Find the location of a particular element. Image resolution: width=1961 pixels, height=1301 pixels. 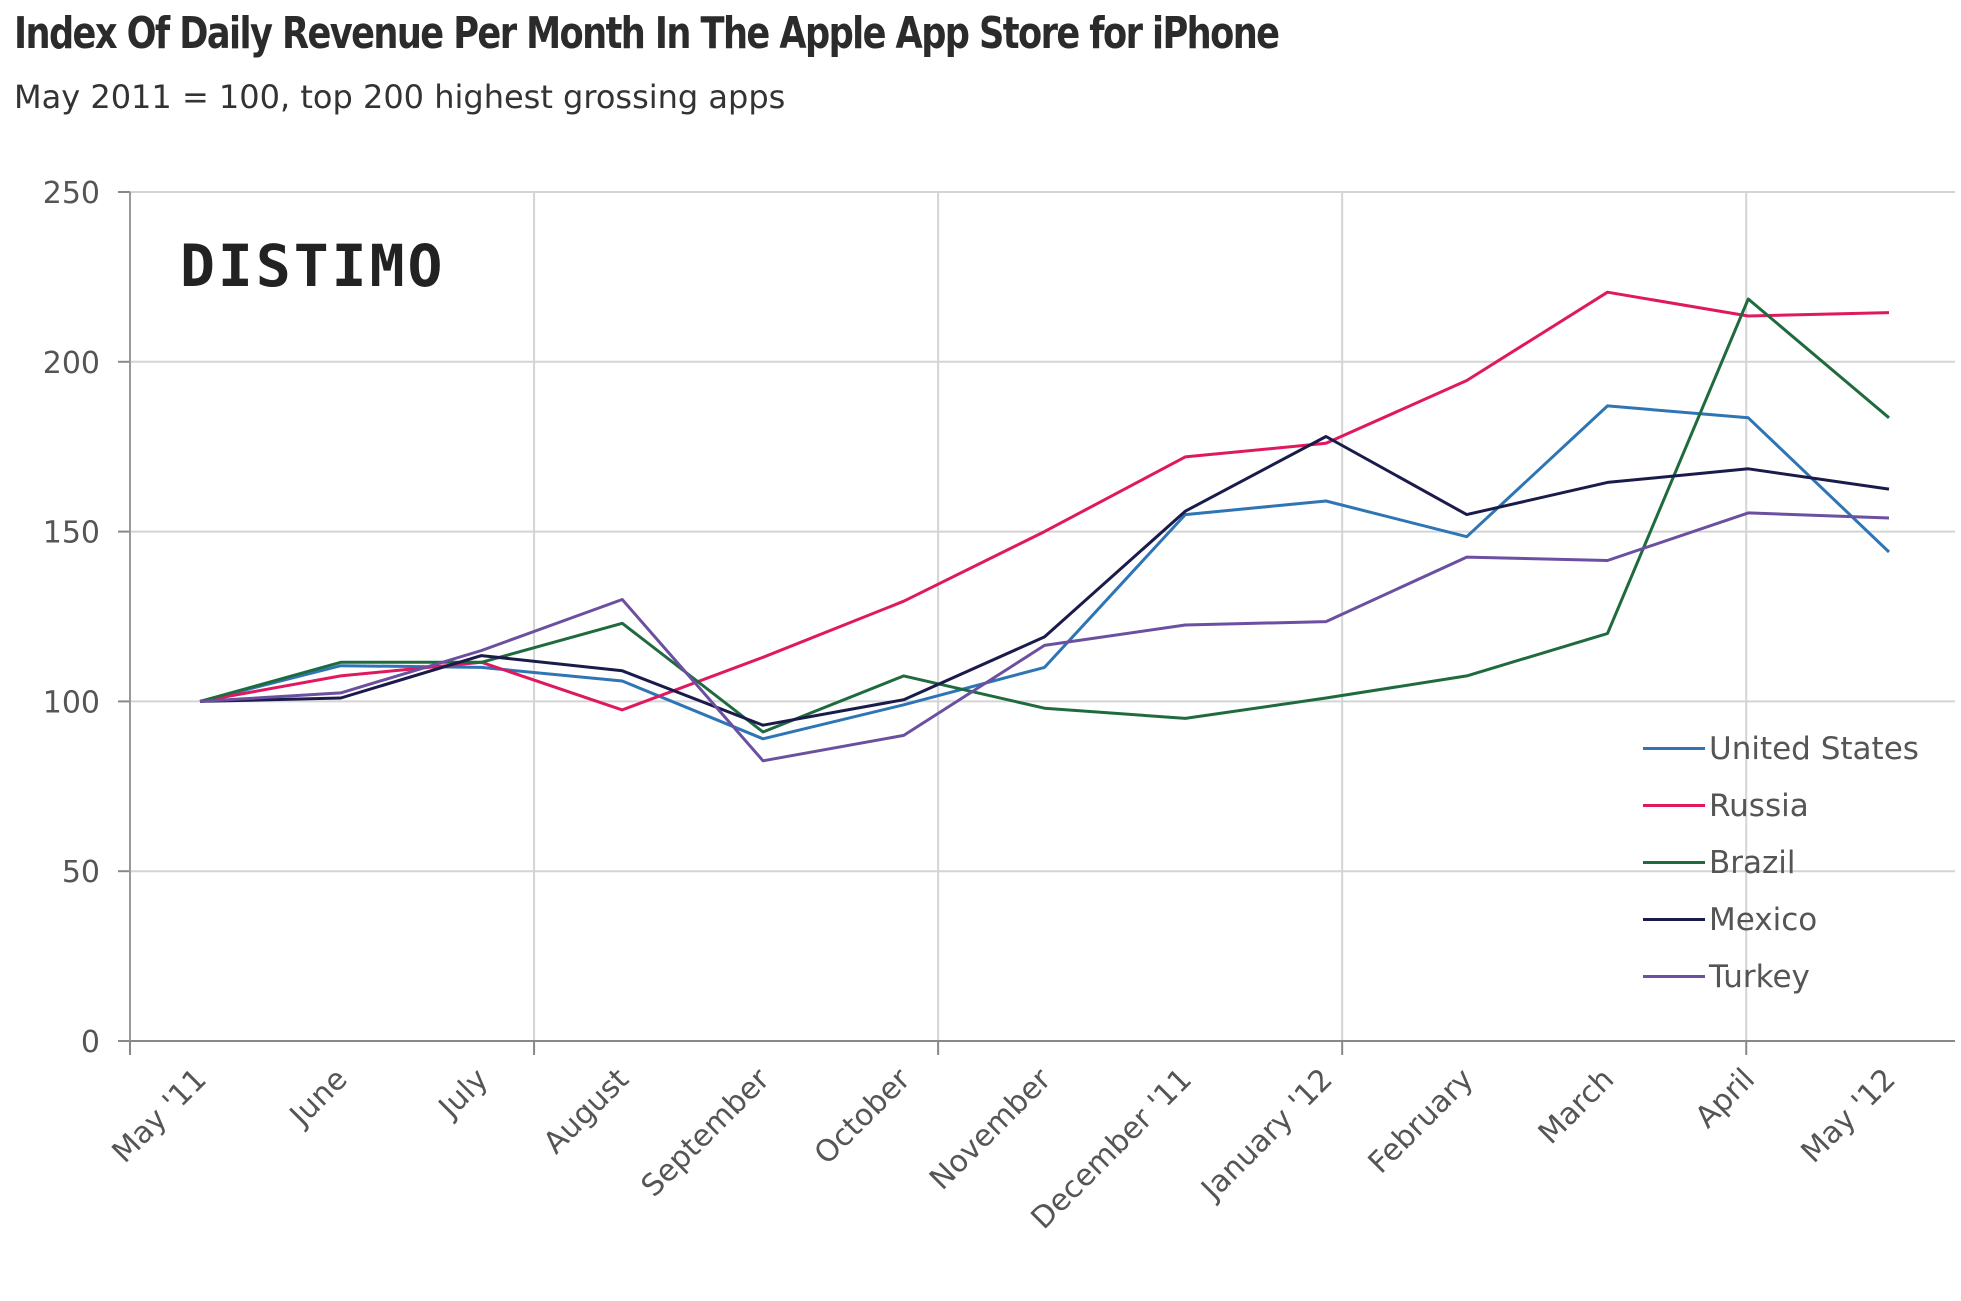

legend-label: Brazil is located at coordinates (1752, 862).